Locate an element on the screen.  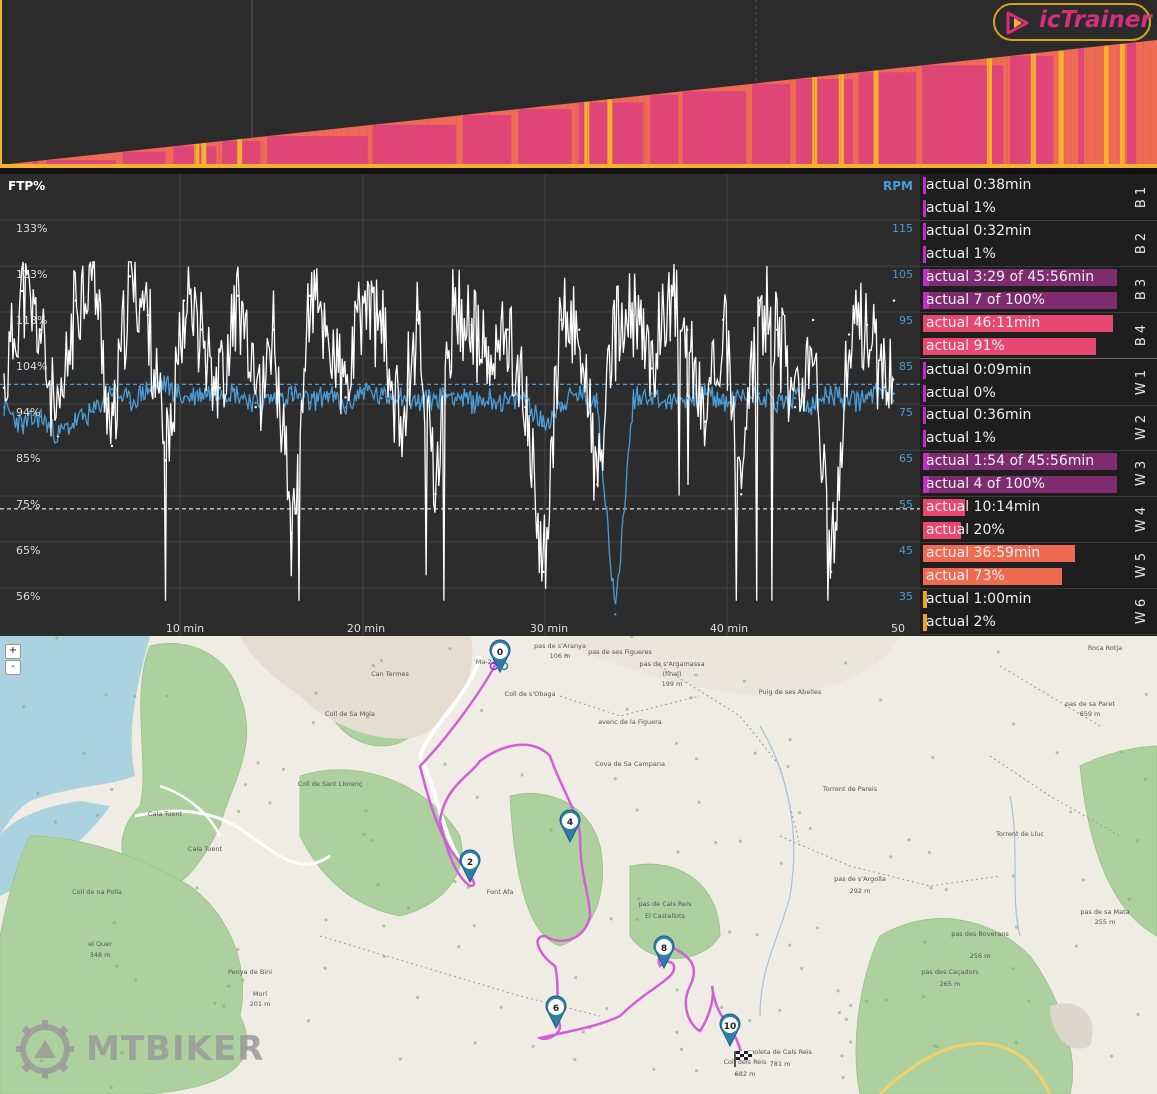
lap-w-2: actual 0:36min actual 1% W 2 is located at coordinates (1038, 427).